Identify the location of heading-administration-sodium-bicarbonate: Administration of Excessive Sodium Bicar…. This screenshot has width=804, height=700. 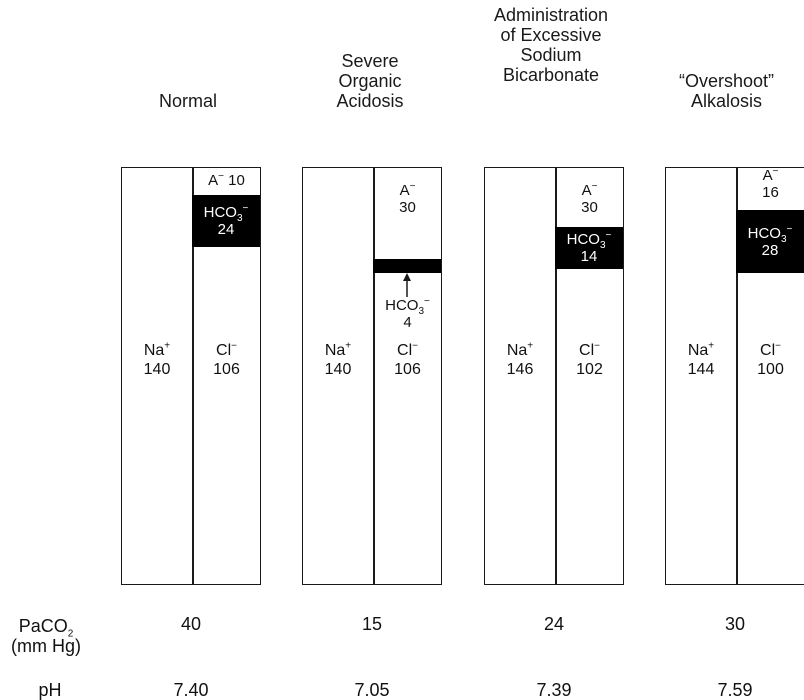
(551, 45).